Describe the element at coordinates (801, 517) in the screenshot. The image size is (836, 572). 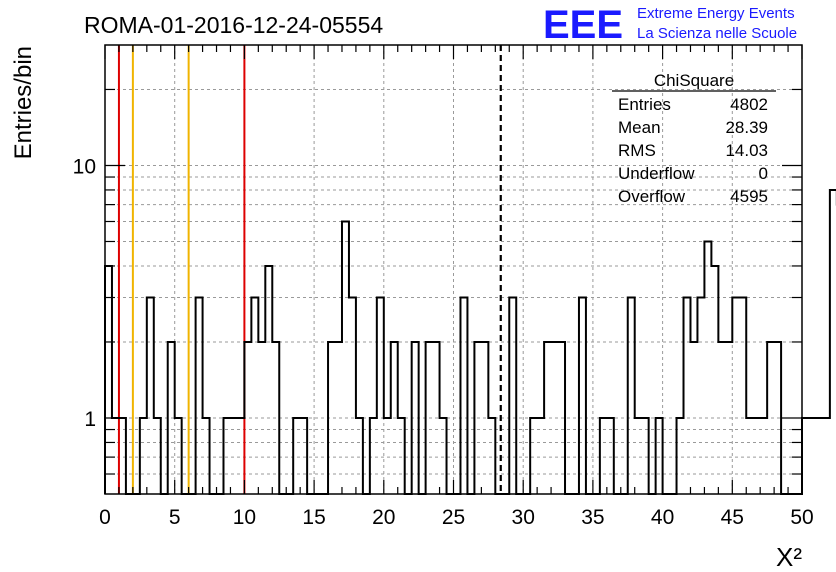
I see `x-tick-label: 50` at that location.